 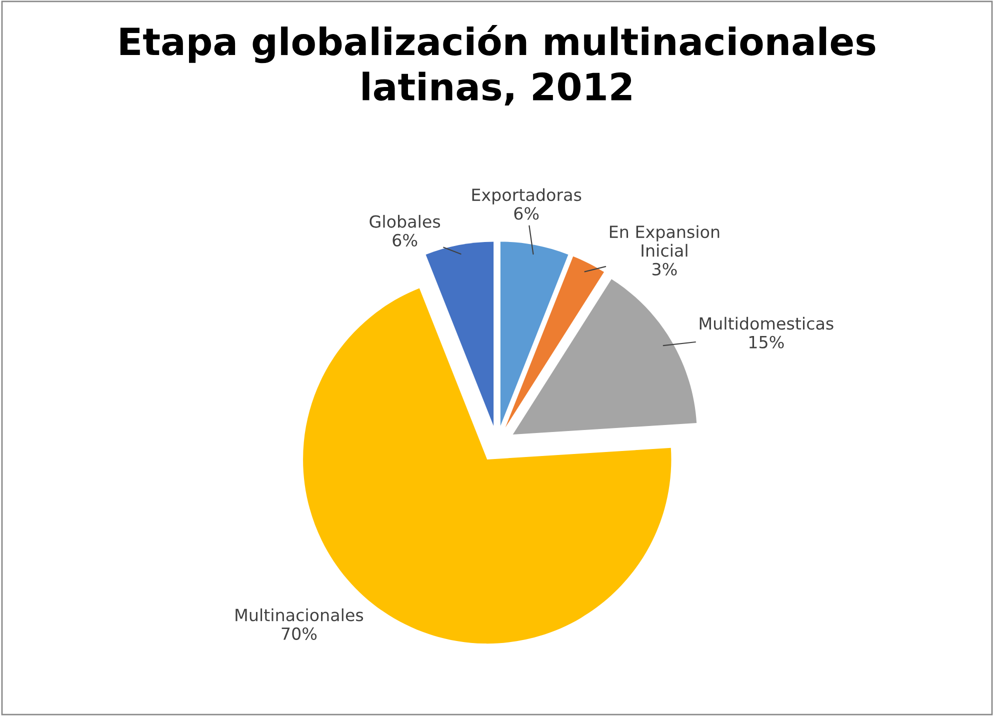 I want to click on data-label: 70%, so click(x=299, y=633).